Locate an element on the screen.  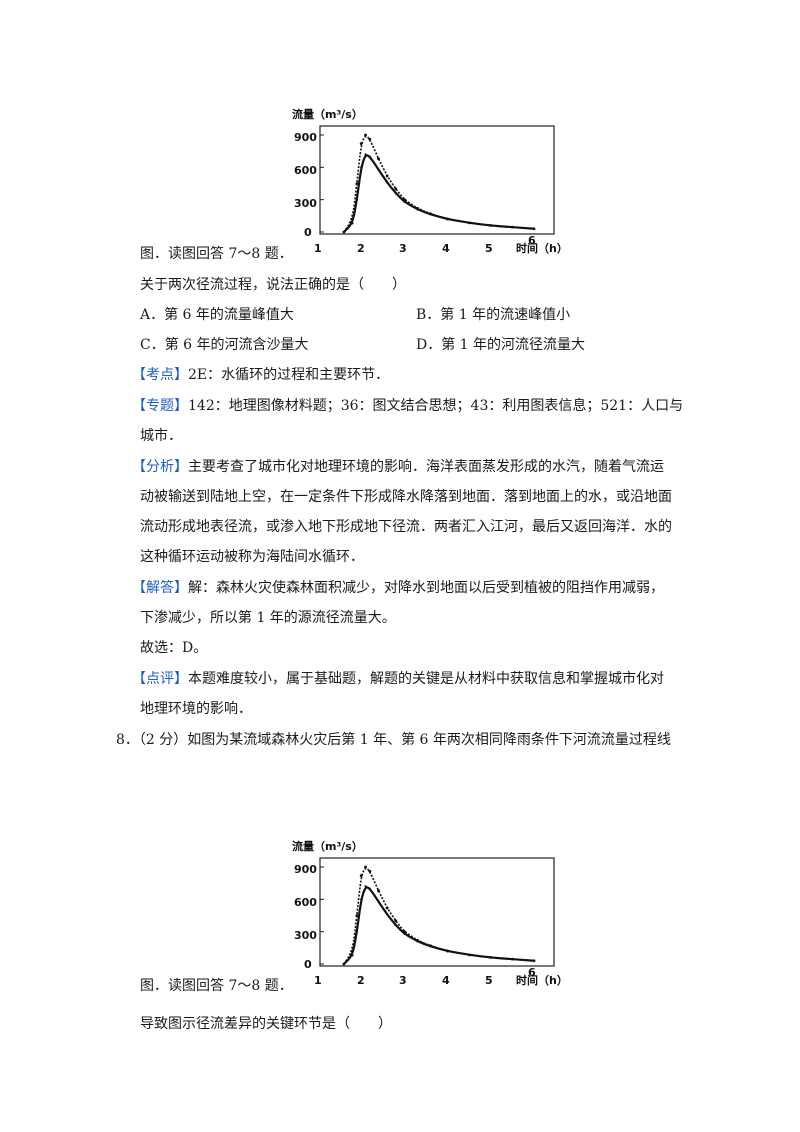
chart2-xtick-1: 1 is located at coordinates (318, 980).